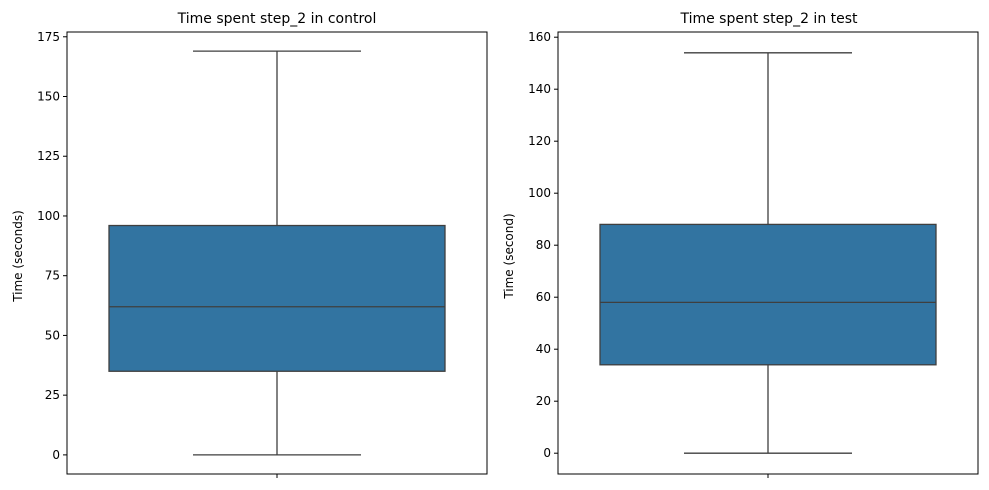 This screenshot has width=989, height=490. I want to click on y-tick-label: 75, so click(52, 276).